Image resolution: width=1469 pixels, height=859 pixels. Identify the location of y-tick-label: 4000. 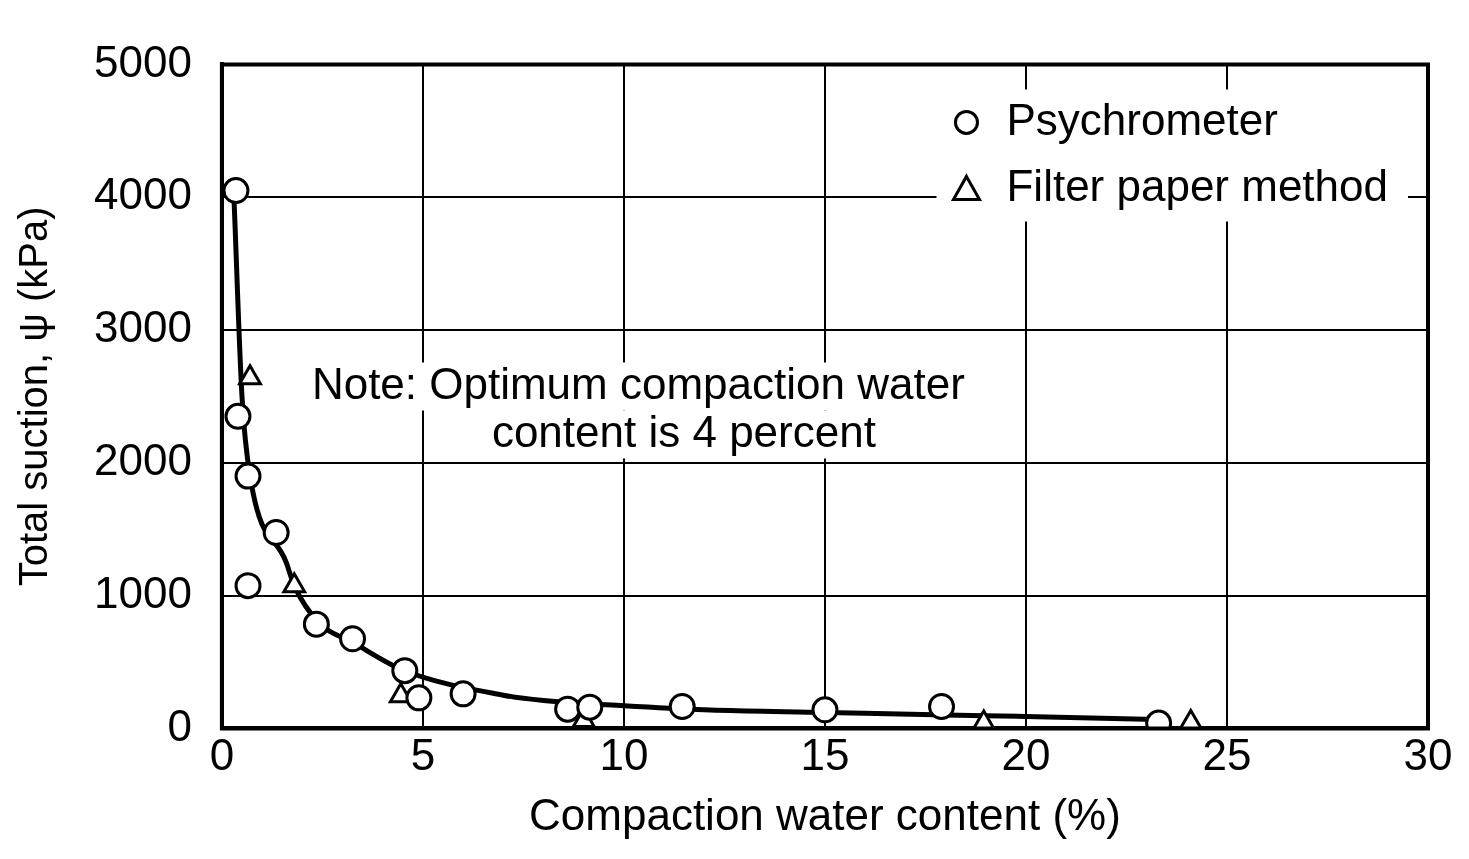
(142, 194).